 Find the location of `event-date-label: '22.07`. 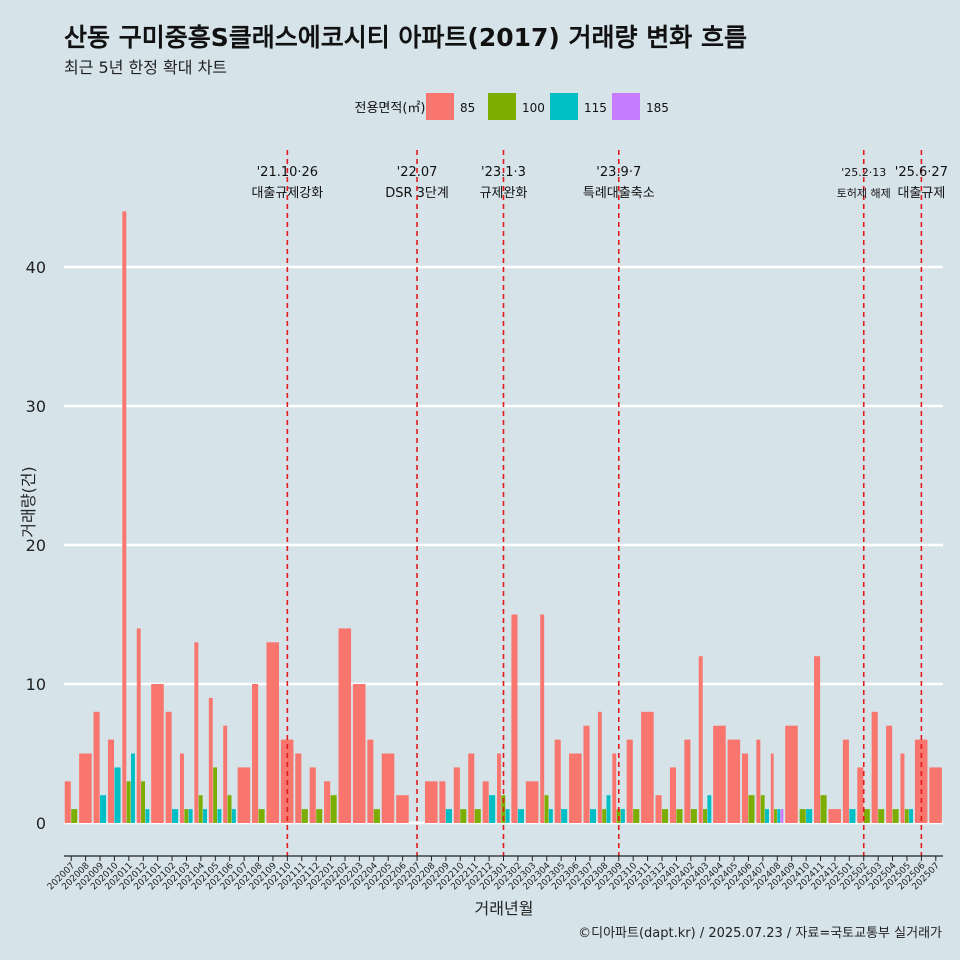

event-date-label: '22.07 is located at coordinates (417, 172).